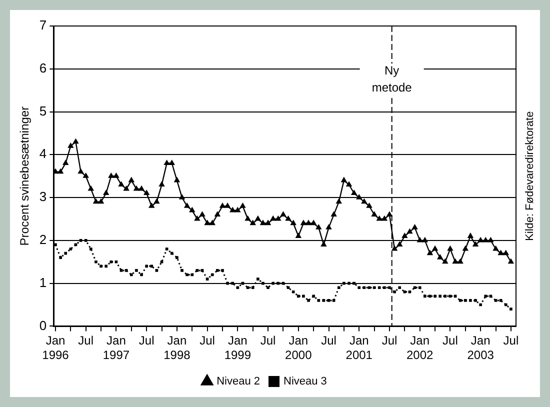 The width and height of the screenshot is (550, 407). Describe the element at coordinates (305, 382) in the screenshot. I see `legend-label: Niveau 3` at that location.